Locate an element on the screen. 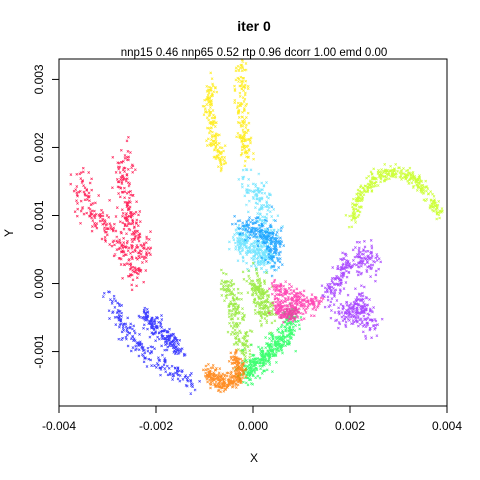  y-axis-label: Y is located at coordinates (9, 233).